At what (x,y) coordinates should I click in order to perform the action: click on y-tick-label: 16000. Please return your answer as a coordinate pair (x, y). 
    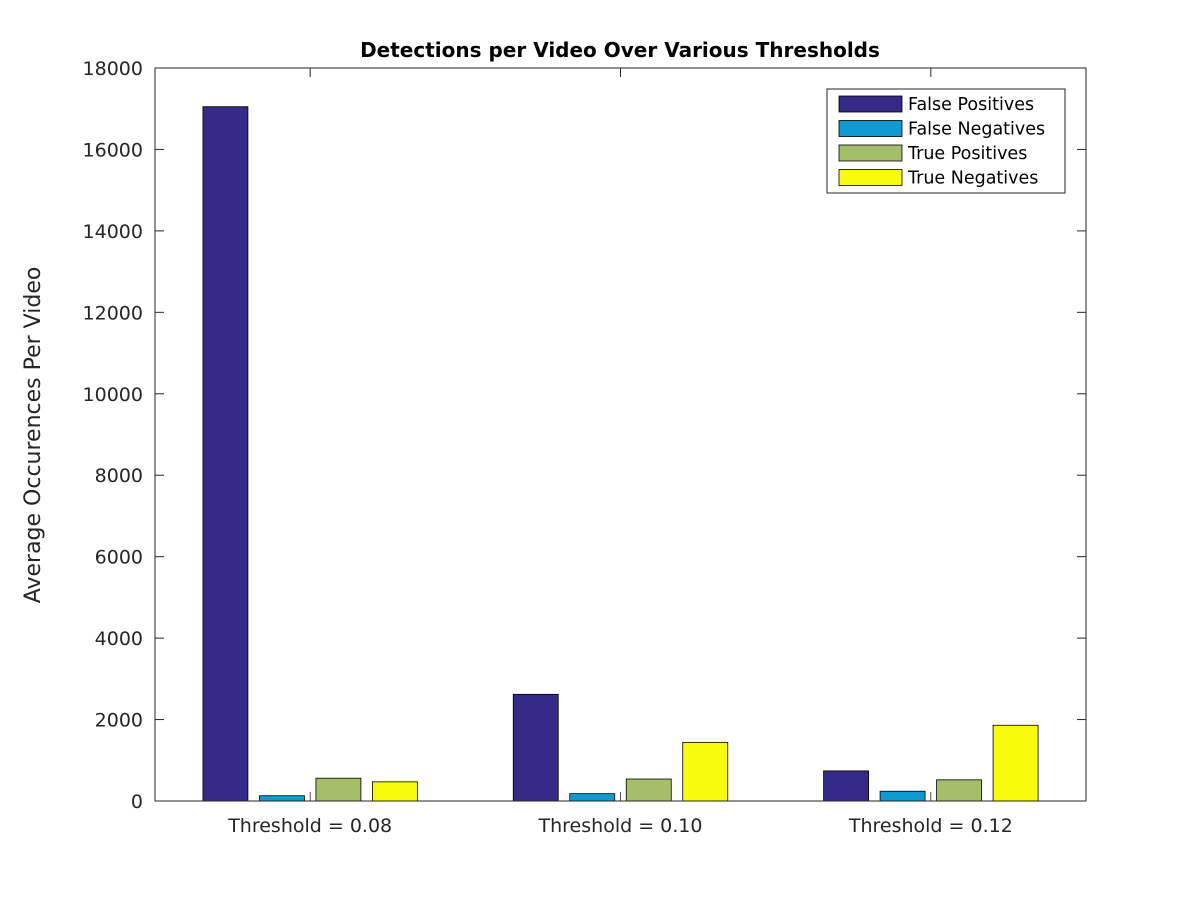
    Looking at the image, I should click on (113, 150).